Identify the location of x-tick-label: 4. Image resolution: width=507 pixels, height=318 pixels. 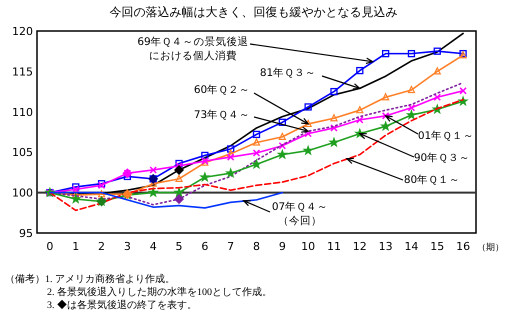
(153, 246).